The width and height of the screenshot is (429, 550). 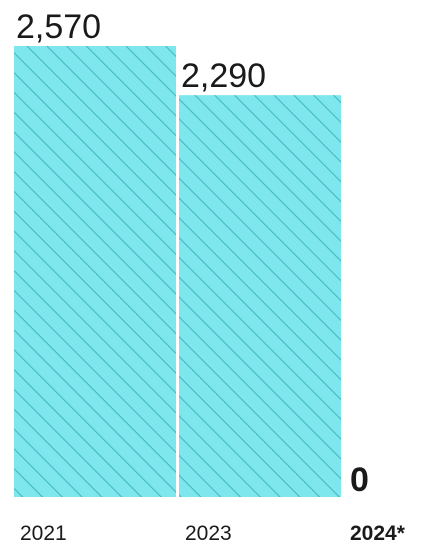 I want to click on value-label-2023: 2,290, so click(x=223, y=76).